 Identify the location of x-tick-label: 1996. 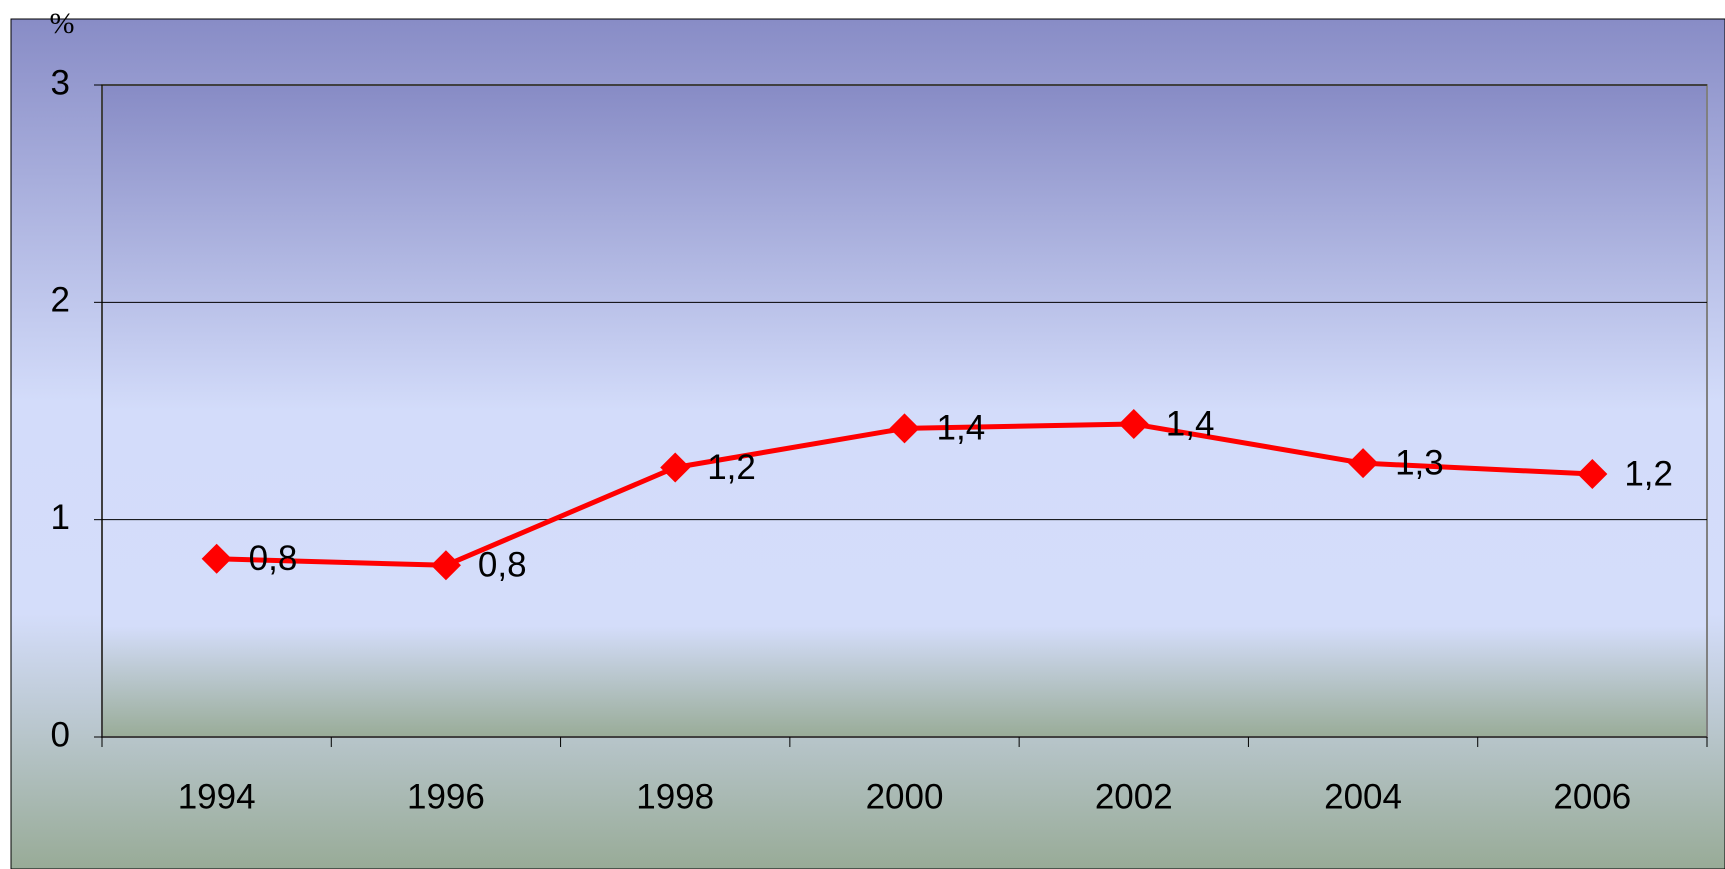
(446, 796).